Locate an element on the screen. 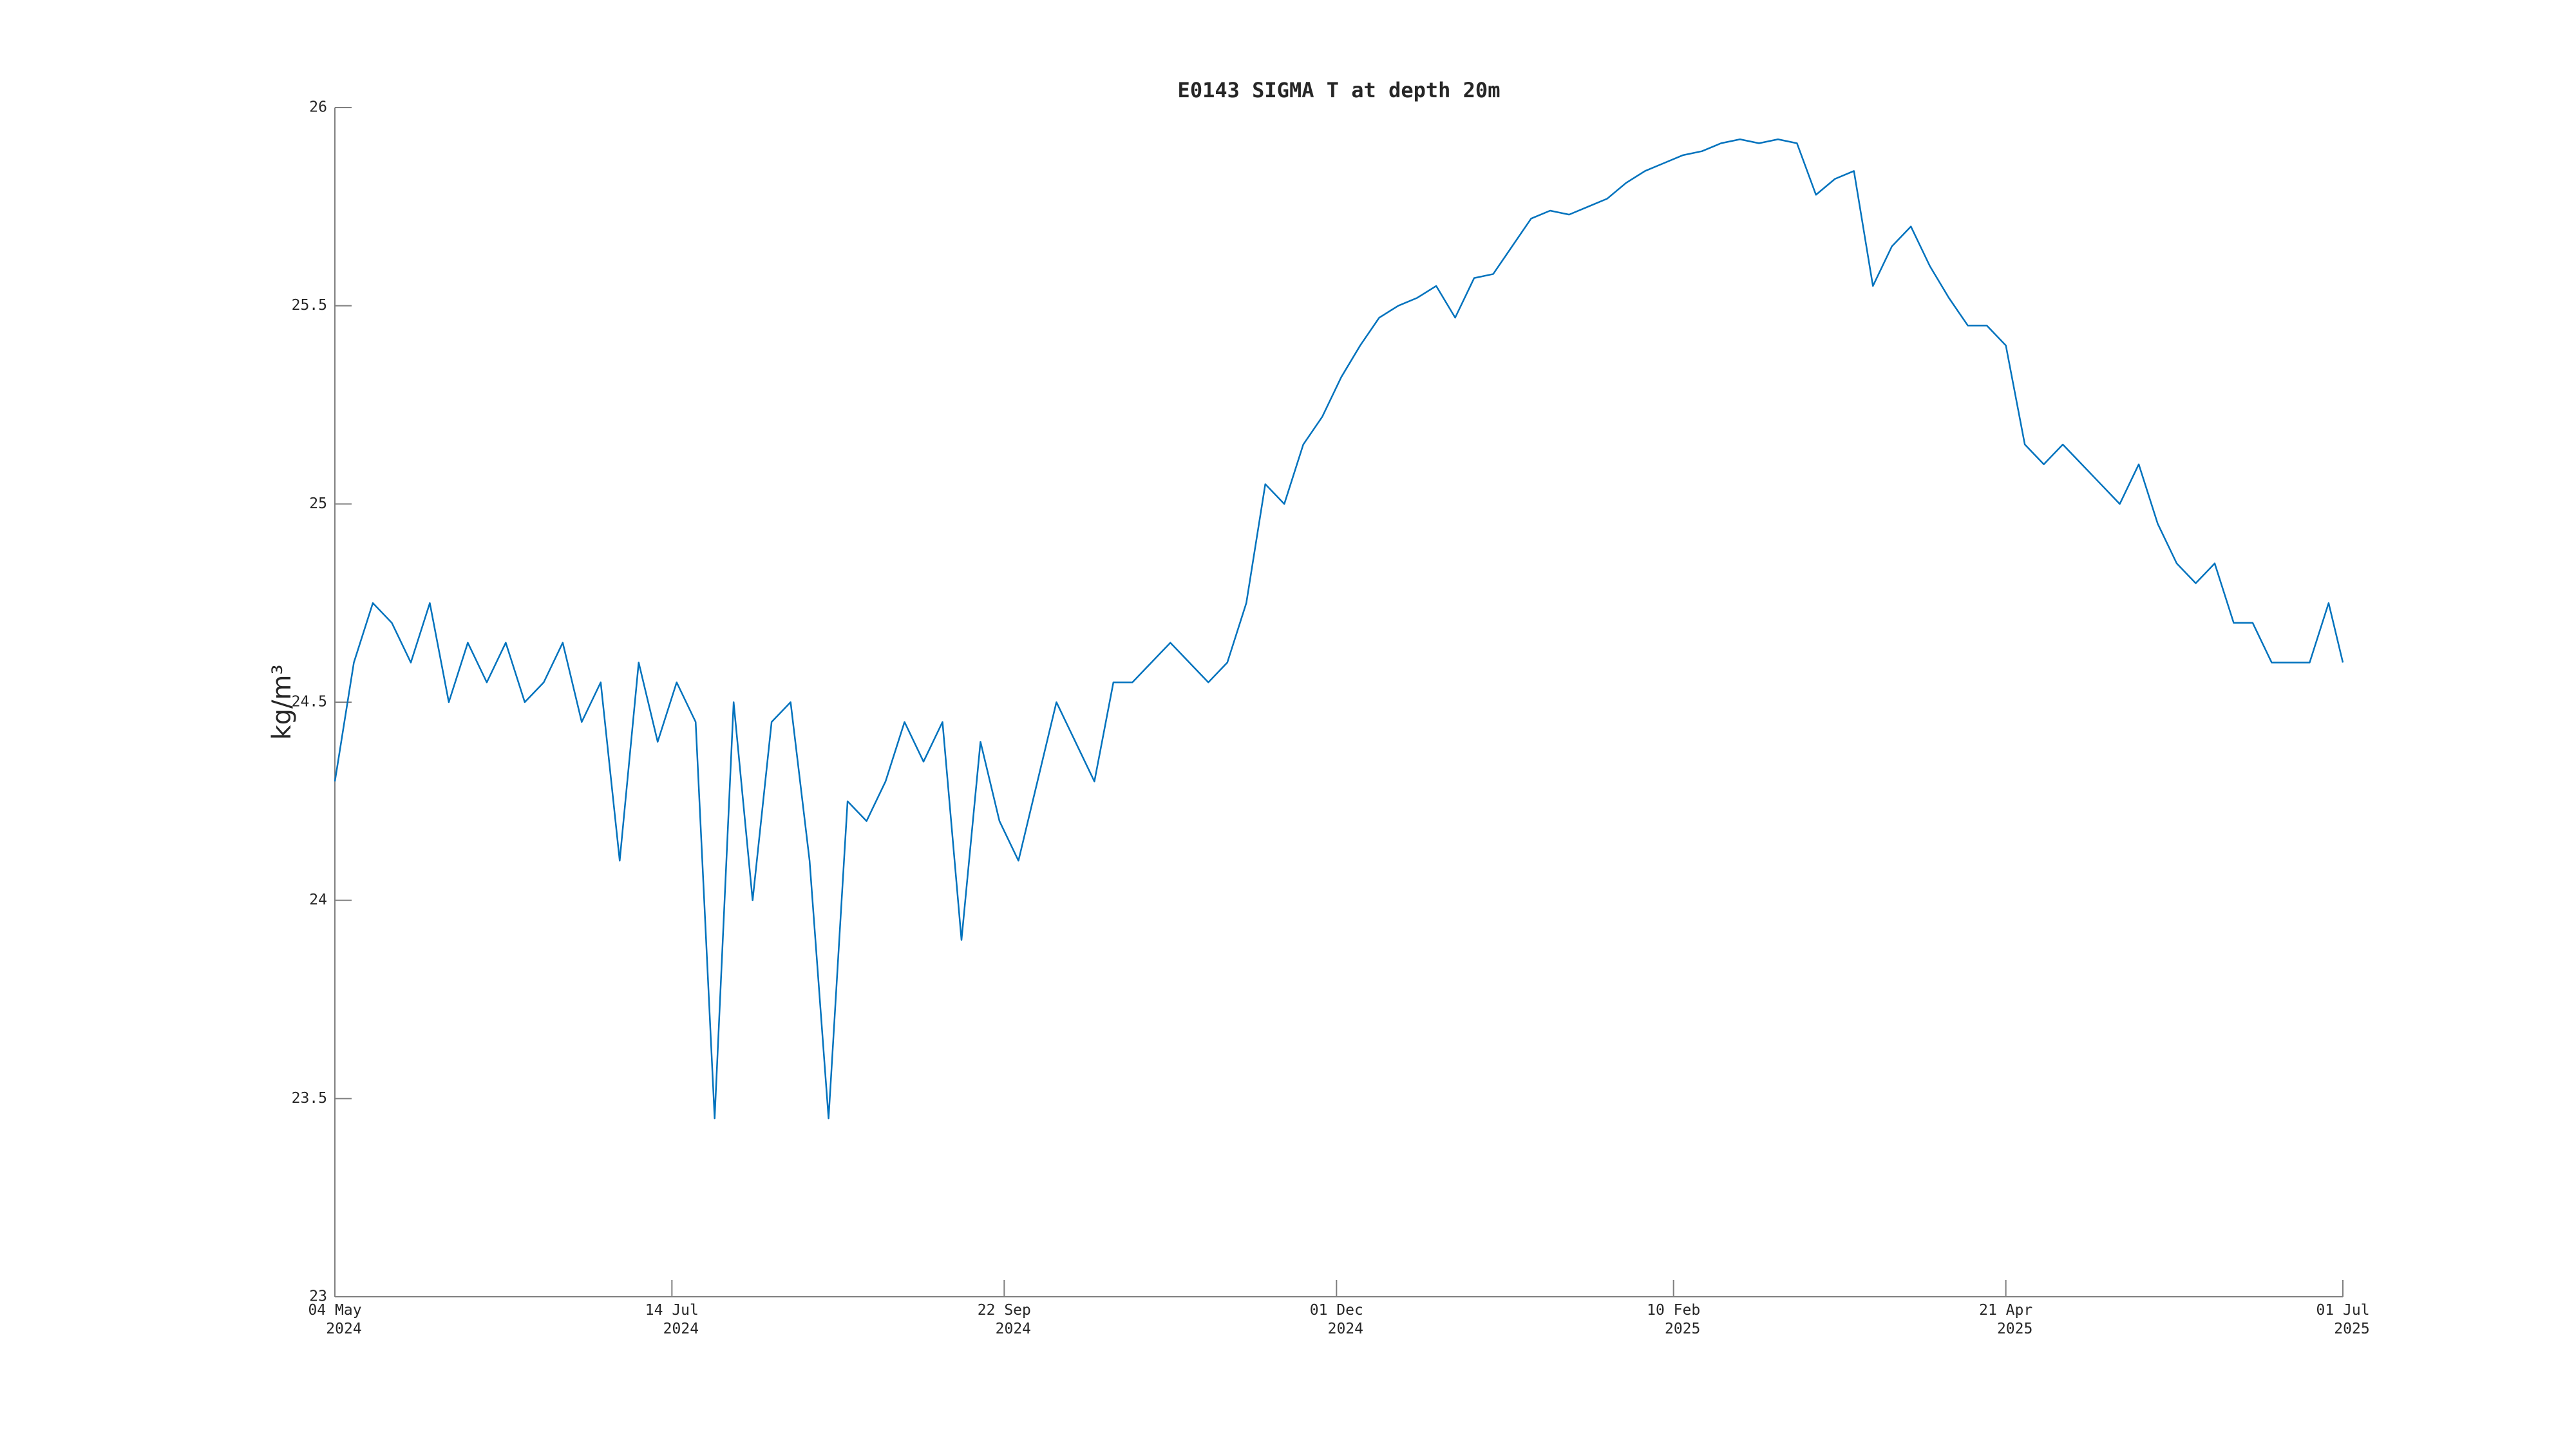 The width and height of the screenshot is (2576, 1452). x-tick-label: 21 Apr 2025 is located at coordinates (2006, 1319).